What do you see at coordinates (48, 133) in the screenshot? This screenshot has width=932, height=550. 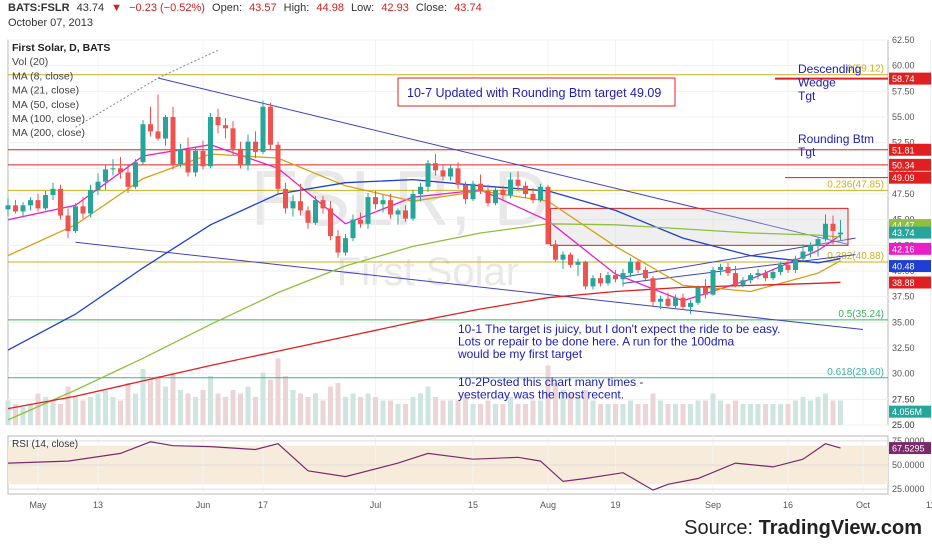 I see `legend-item: MA (200, close)` at bounding box center [48, 133].